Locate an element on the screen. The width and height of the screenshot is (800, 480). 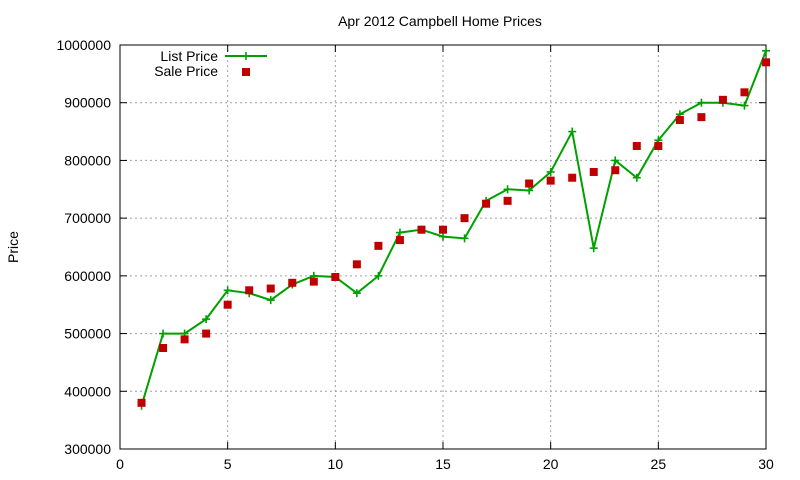
y-axis-label: Price is located at coordinates (13, 247).